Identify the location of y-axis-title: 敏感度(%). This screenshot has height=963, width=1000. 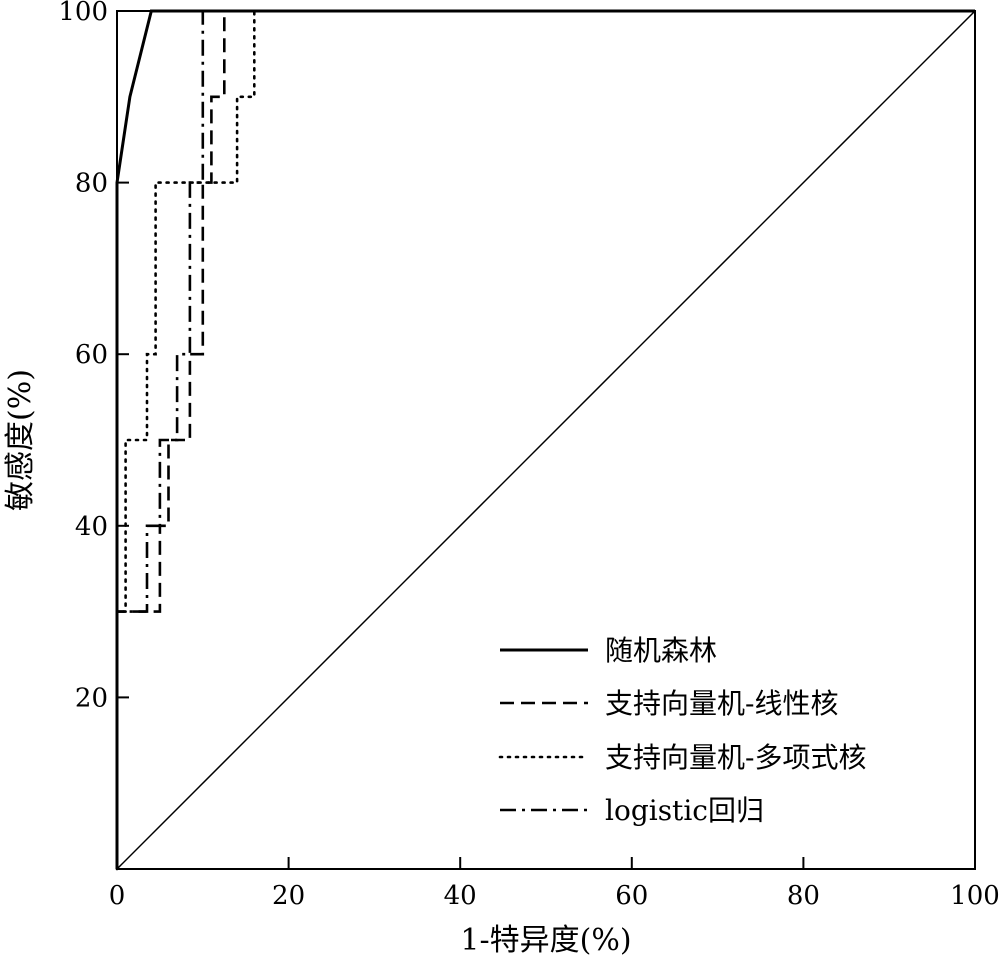
(20, 440).